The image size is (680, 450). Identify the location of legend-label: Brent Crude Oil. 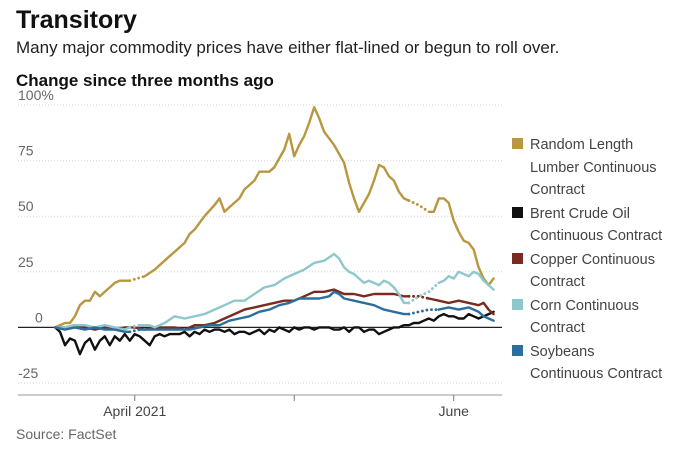
(580, 213).